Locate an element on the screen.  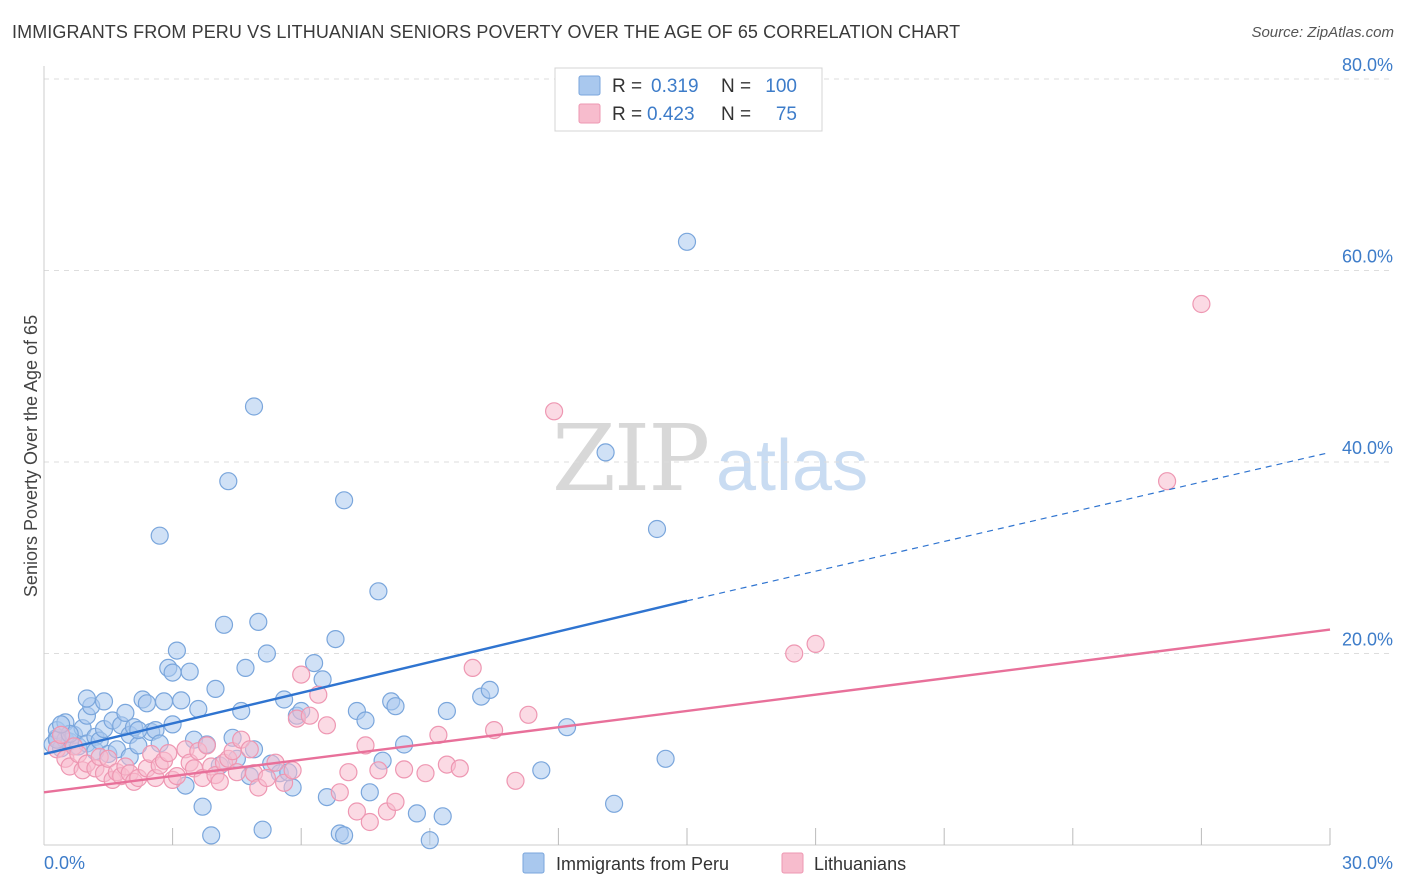
legend-r-value-lith: 0.423 is located at coordinates (671, 114).